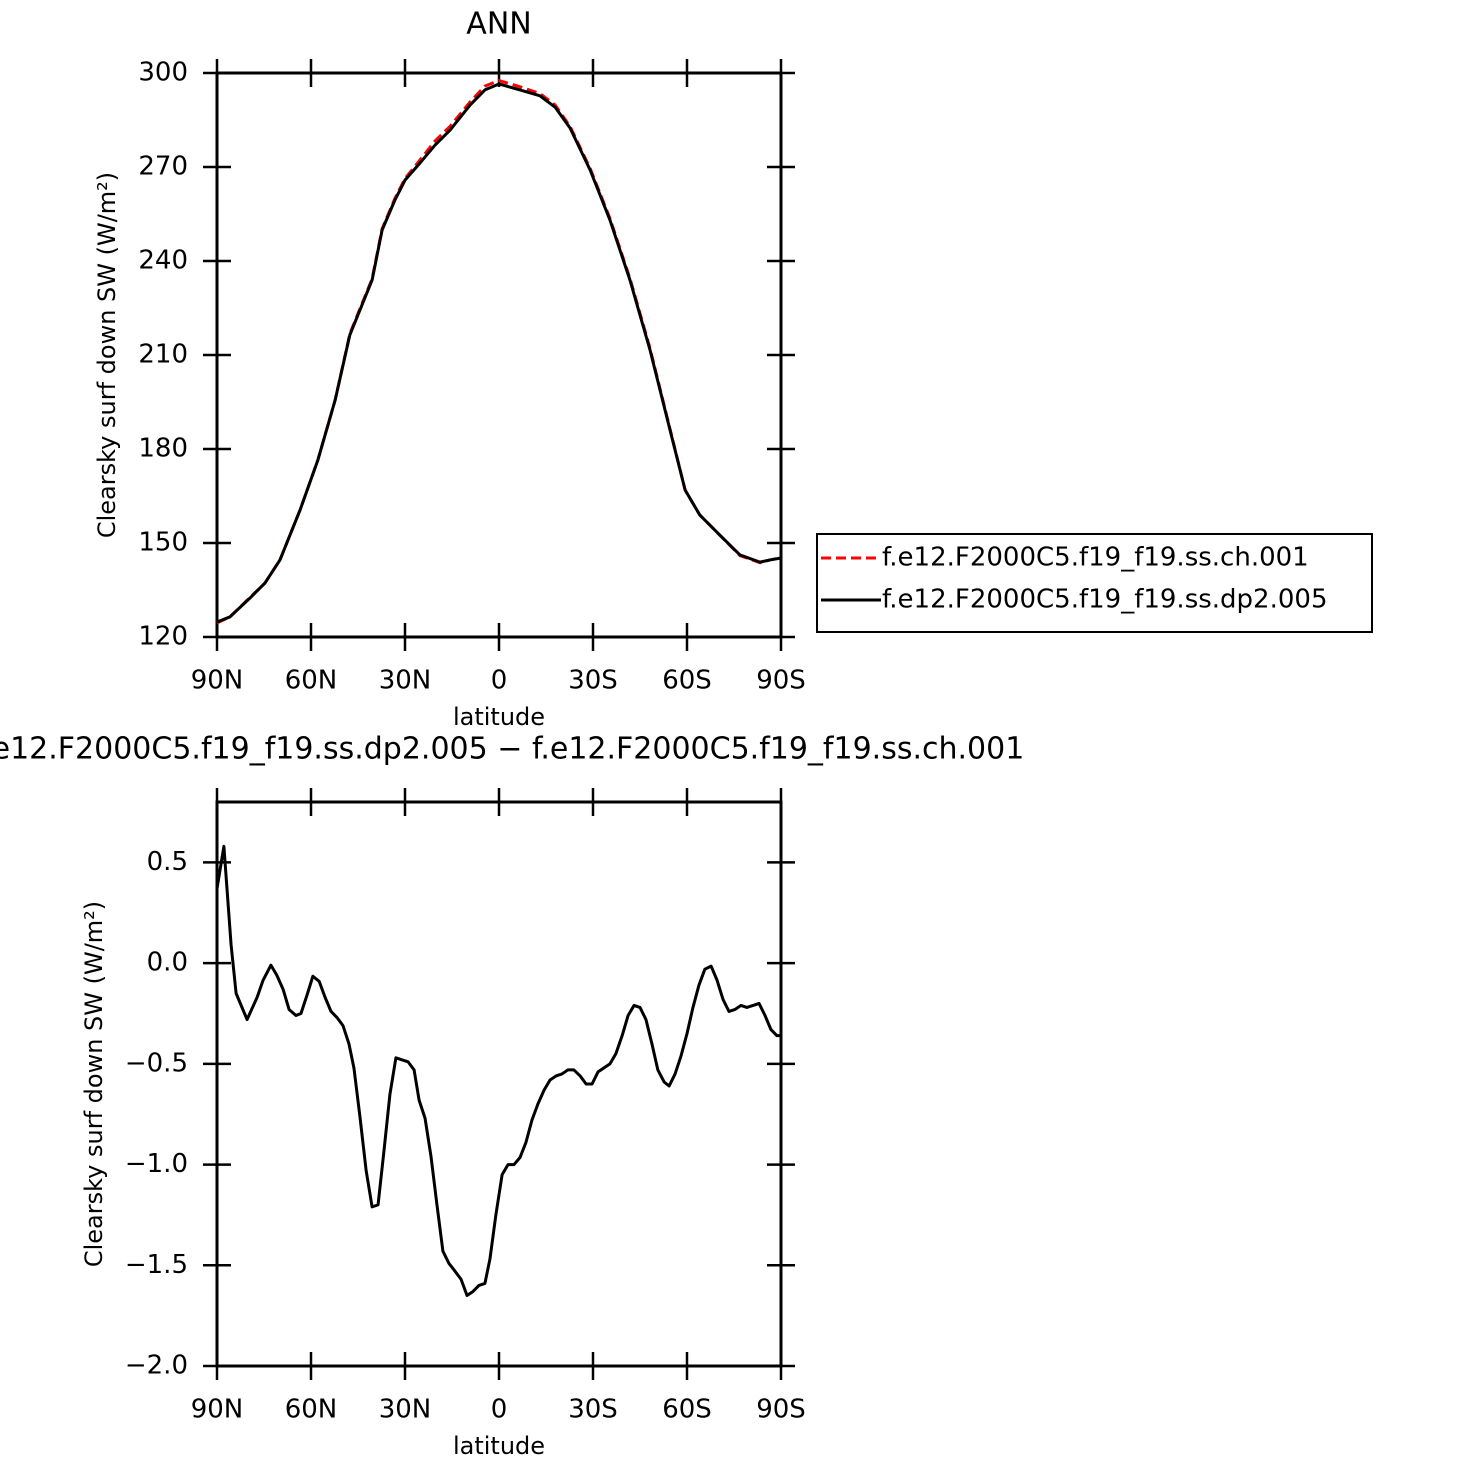 This screenshot has width=1467, height=1469. Describe the element at coordinates (1105, 600) in the screenshot. I see `legend-label: f.e12.F2000C5.f19_f19.ss.dp2.005` at that location.